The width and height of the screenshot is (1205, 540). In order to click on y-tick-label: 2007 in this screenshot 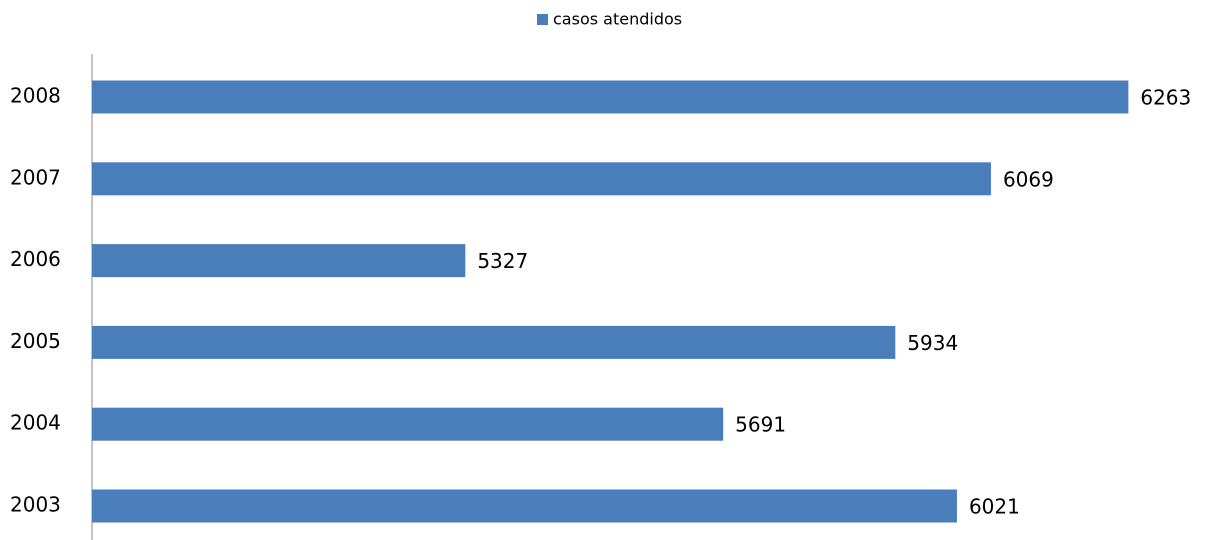, I will do `click(35, 177)`.